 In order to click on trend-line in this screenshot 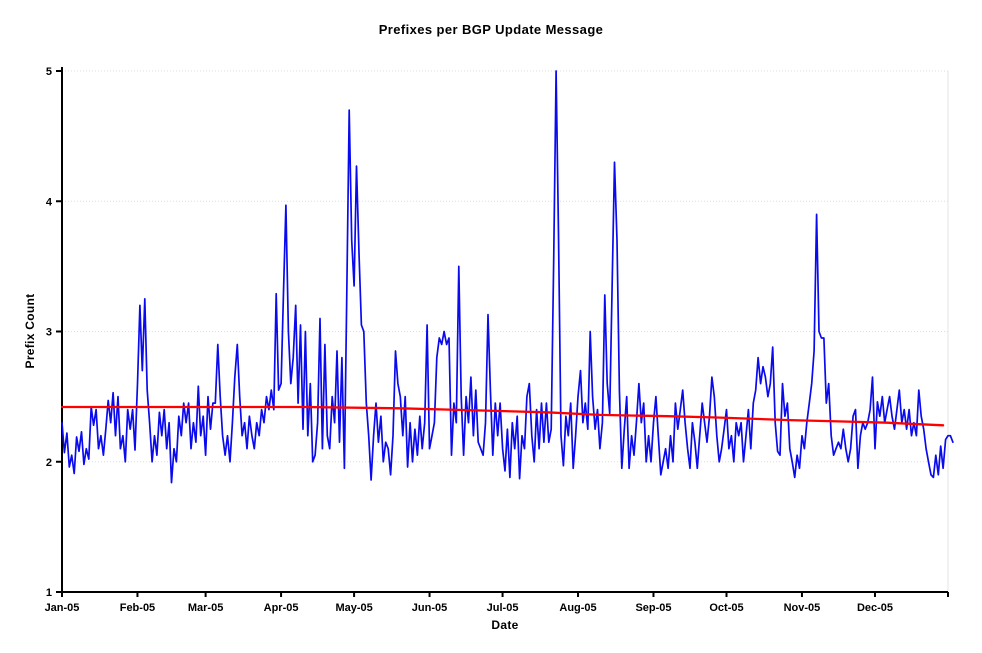, I will do `click(502, 416)`.